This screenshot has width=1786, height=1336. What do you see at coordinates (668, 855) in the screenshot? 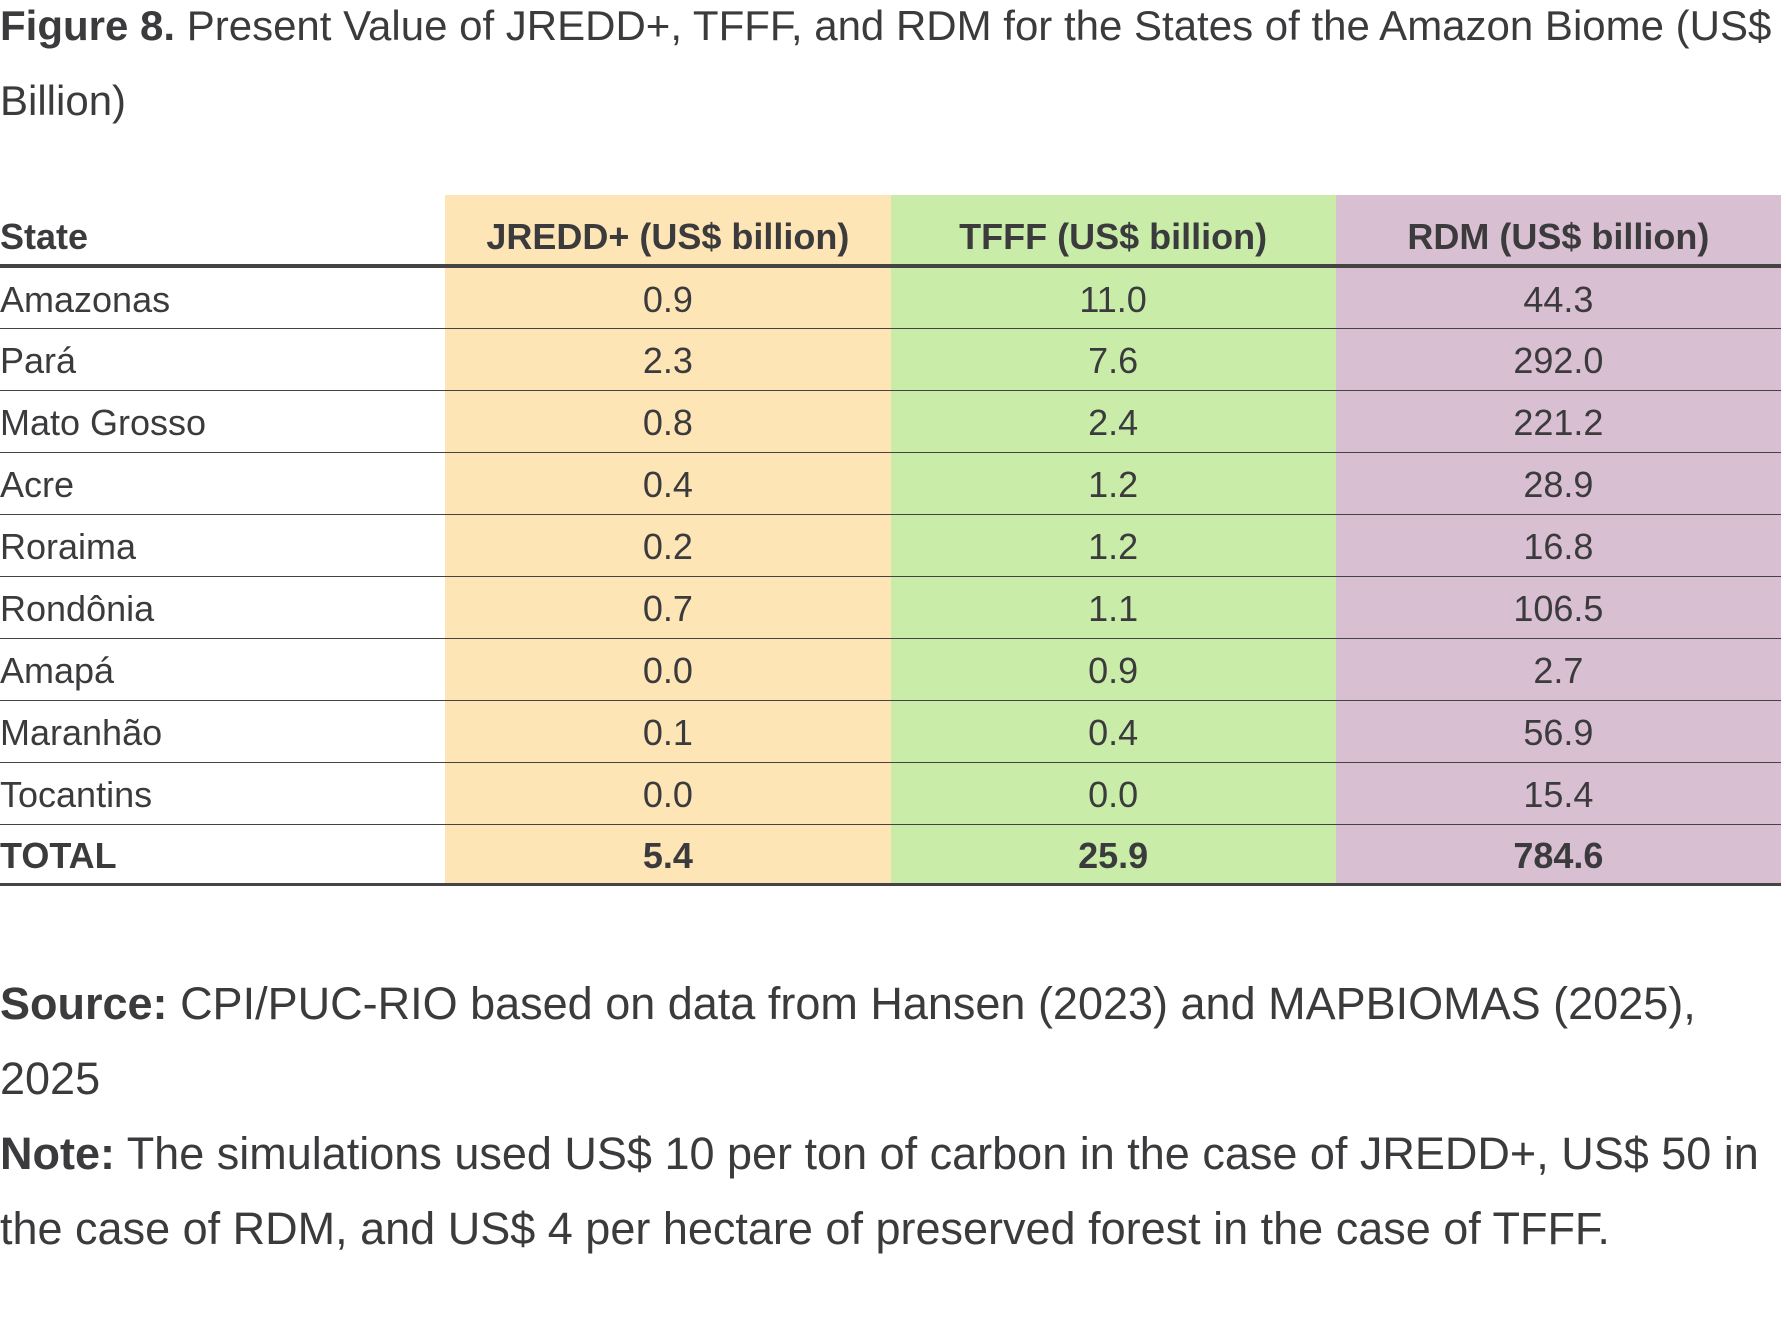
I see `total-jredd-cell: 5.4` at bounding box center [668, 855].